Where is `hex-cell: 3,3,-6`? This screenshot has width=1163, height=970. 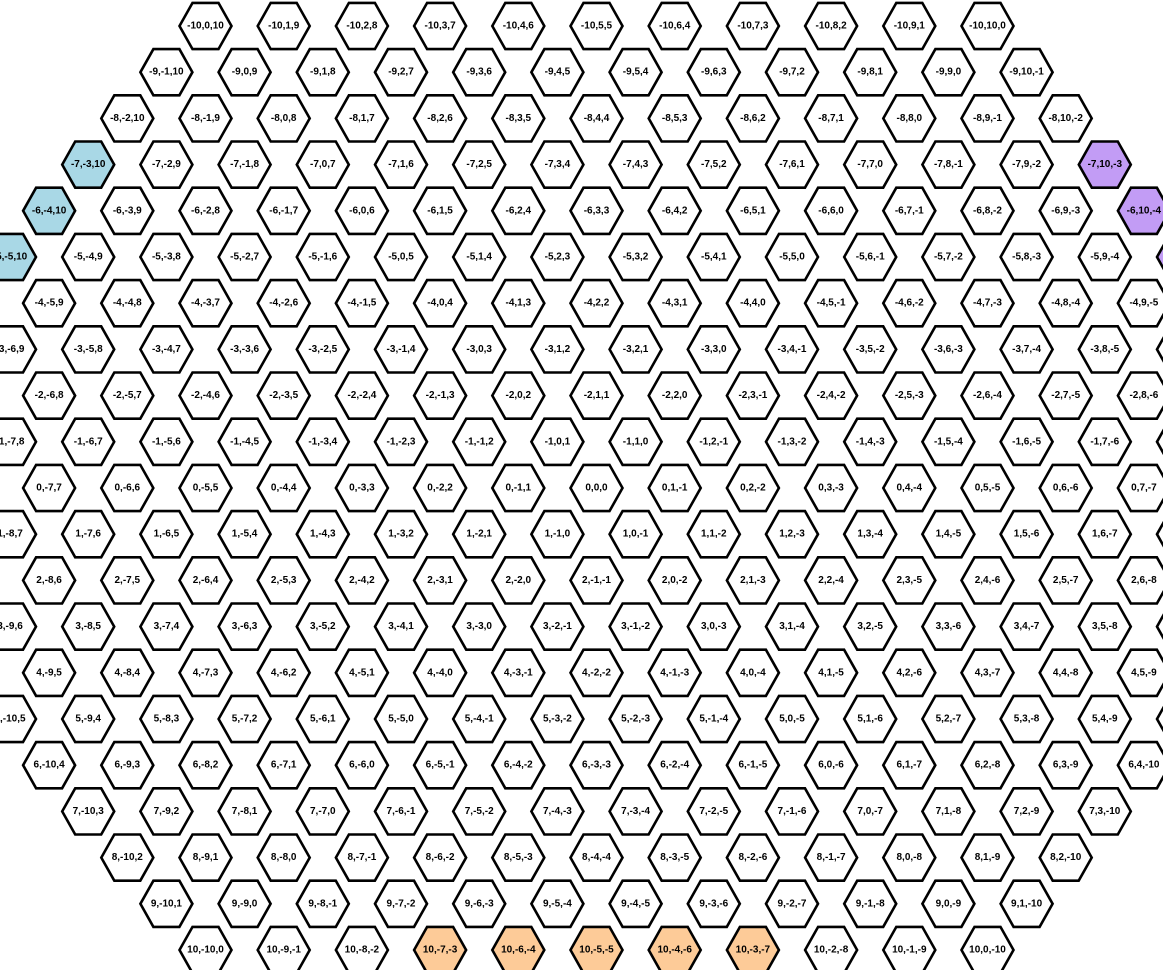 hex-cell: 3,3,-6 is located at coordinates (948, 627).